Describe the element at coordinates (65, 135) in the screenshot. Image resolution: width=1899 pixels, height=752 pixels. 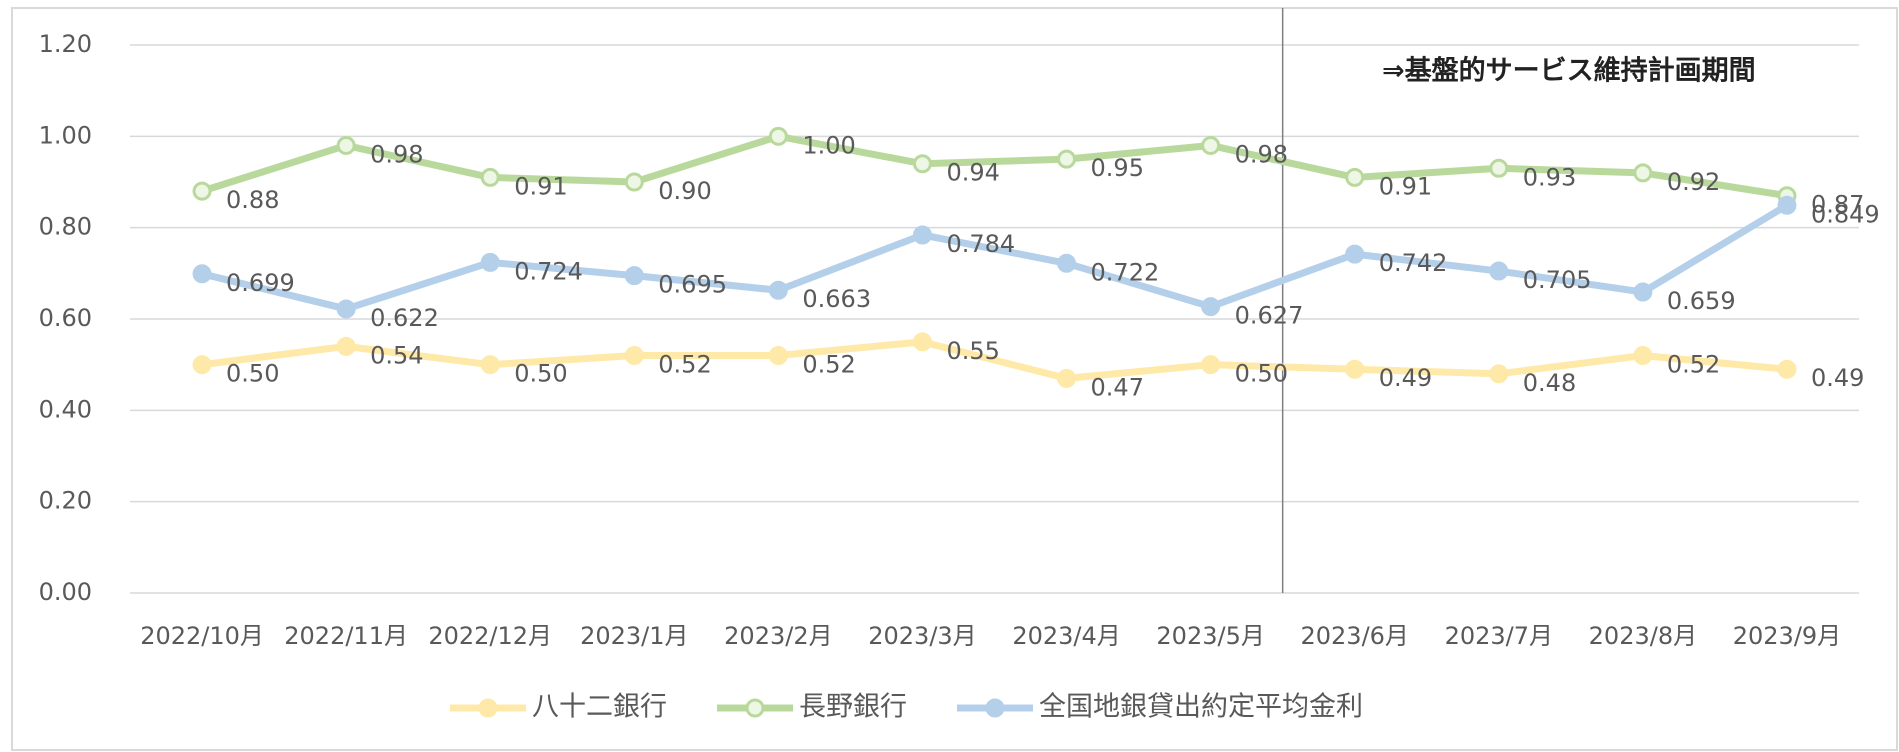
I see `y-tick-label: 1.00` at that location.